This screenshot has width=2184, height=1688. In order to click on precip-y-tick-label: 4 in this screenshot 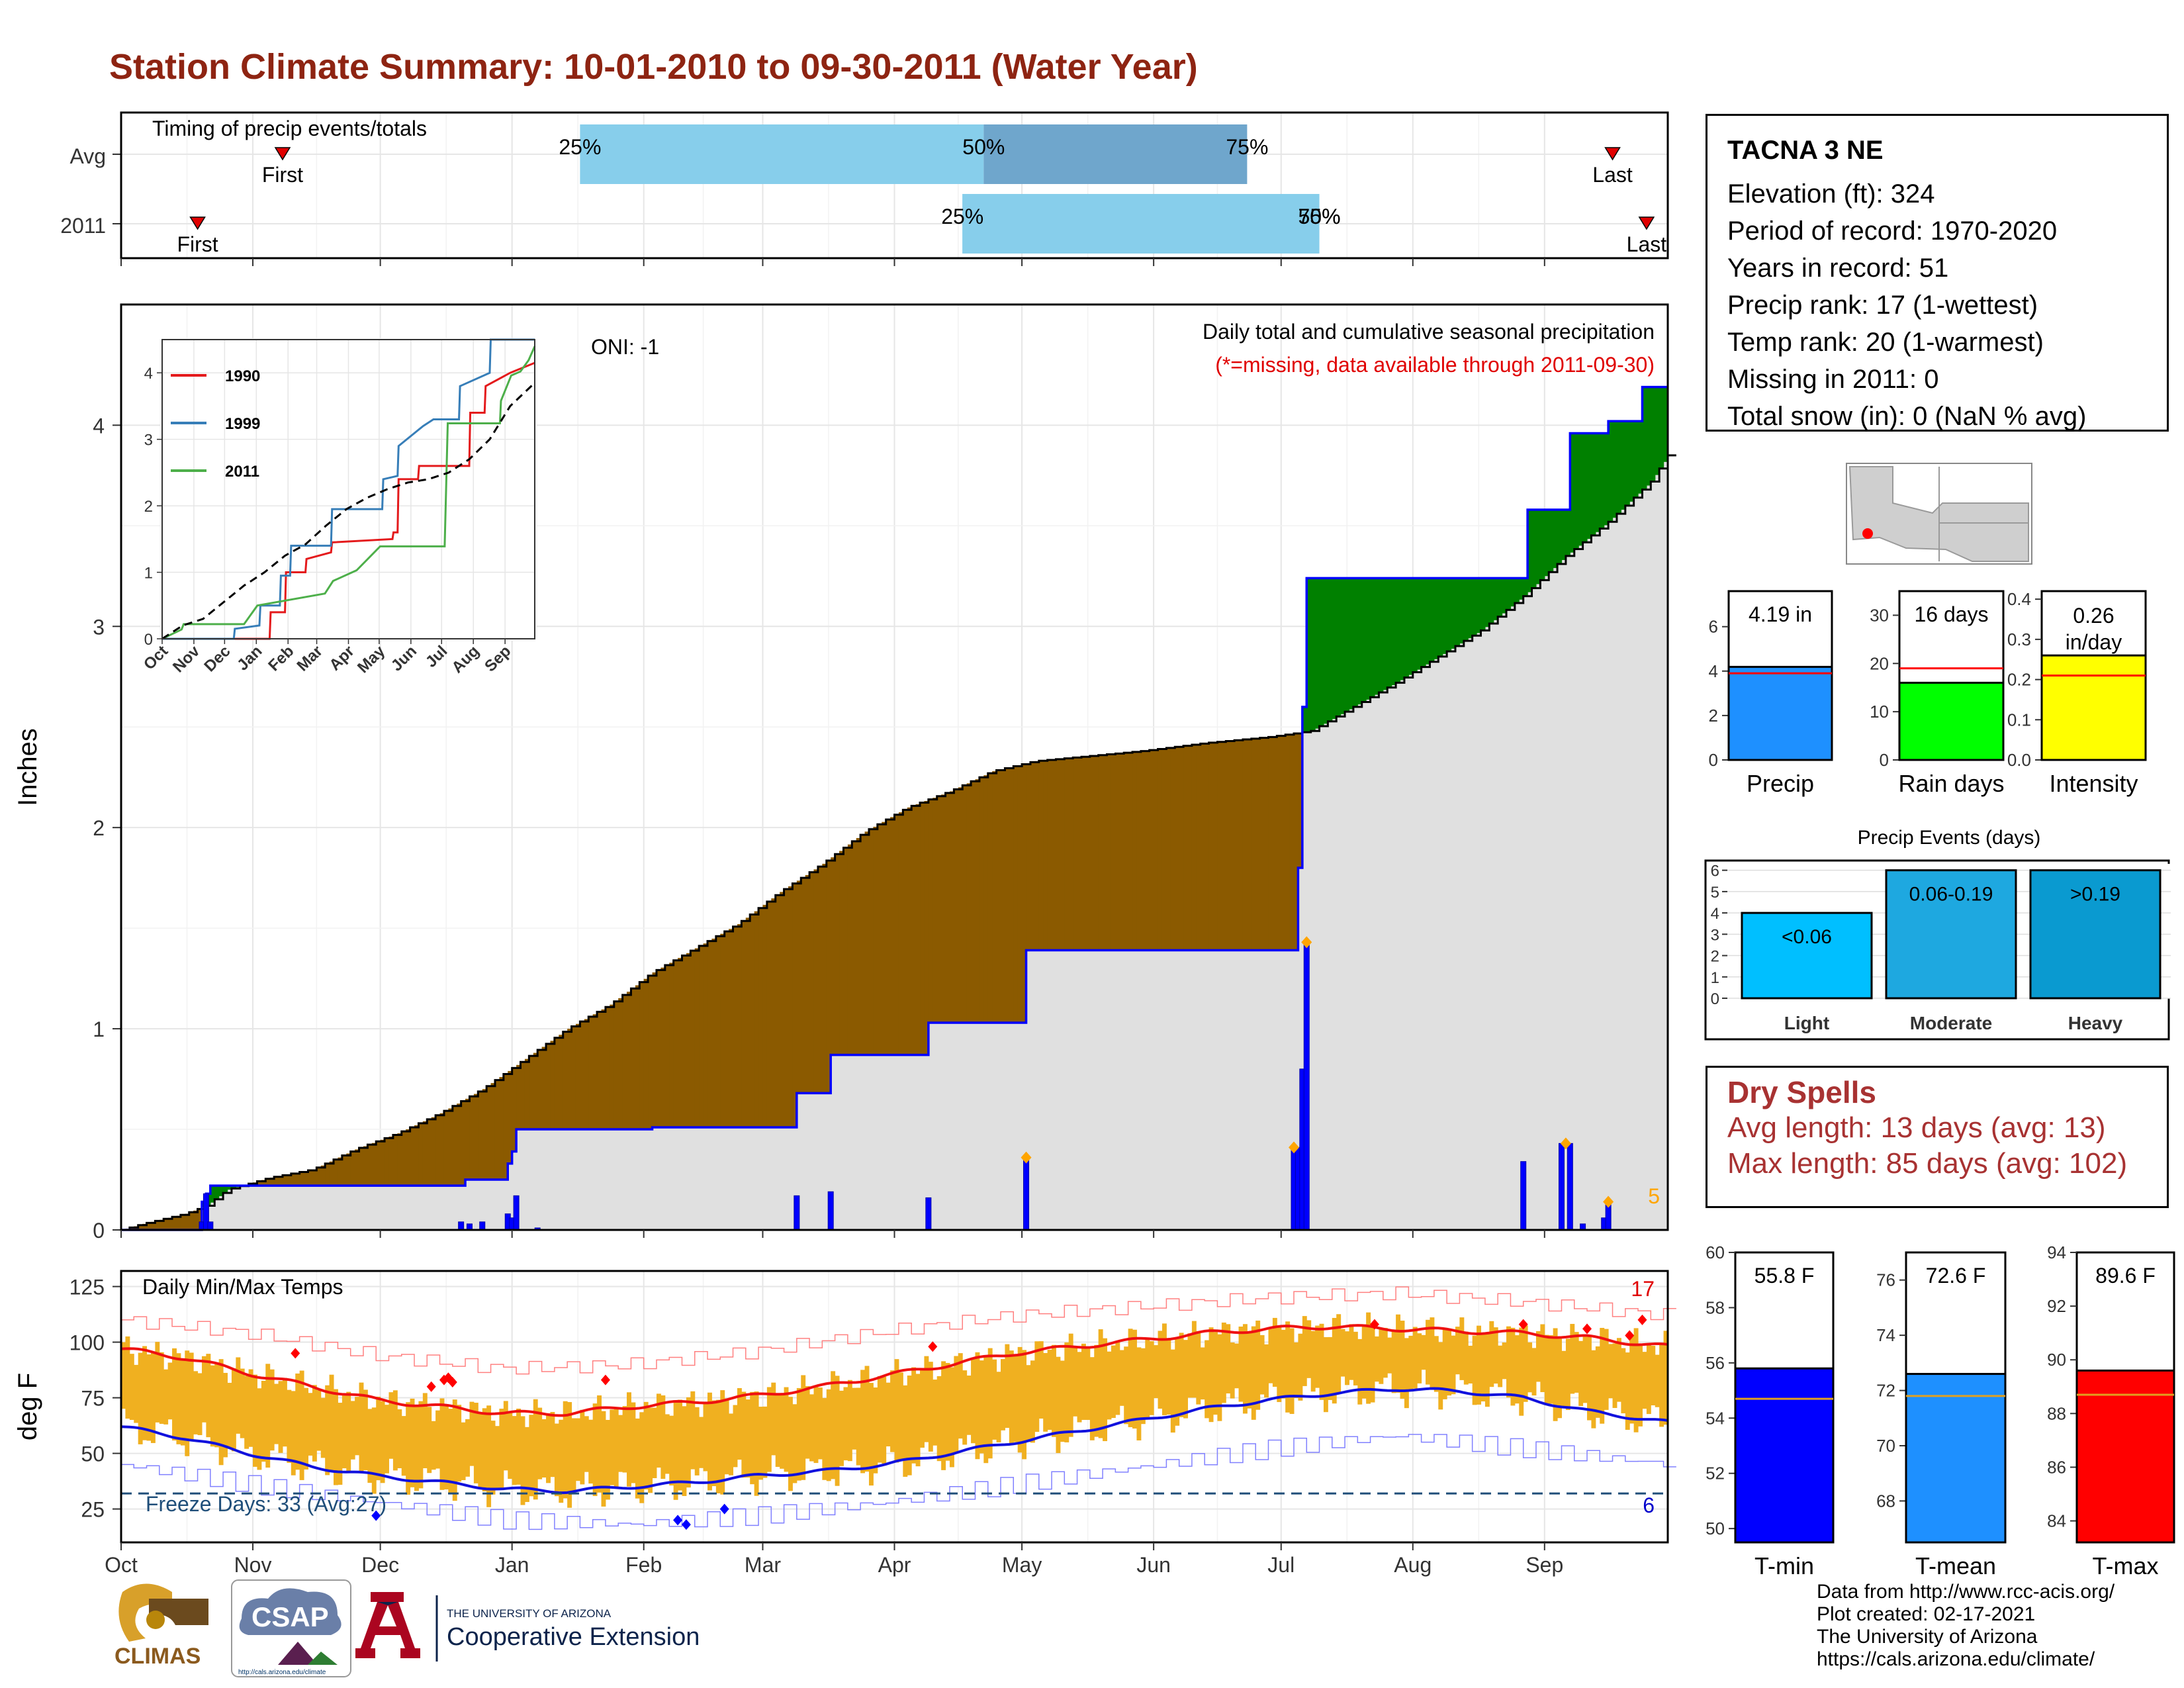, I will do `click(99, 426)`.